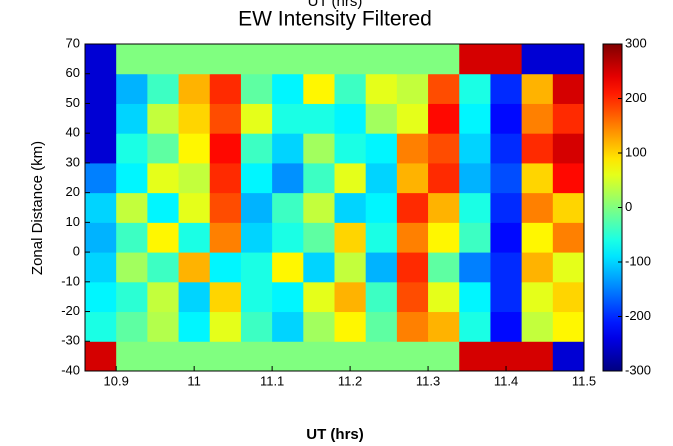 The height and width of the screenshot is (446, 673). What do you see at coordinates (70, 369) in the screenshot?
I see `y-tick-label: -40` at bounding box center [70, 369].